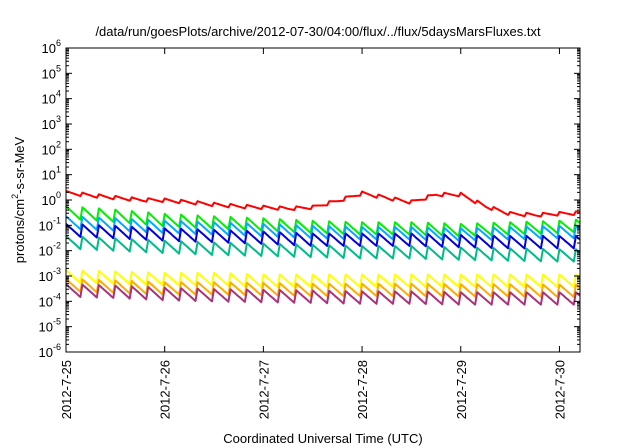  Describe the element at coordinates (362, 389) in the screenshot. I see `x-tick-label-3: 2012-7-28` at that location.